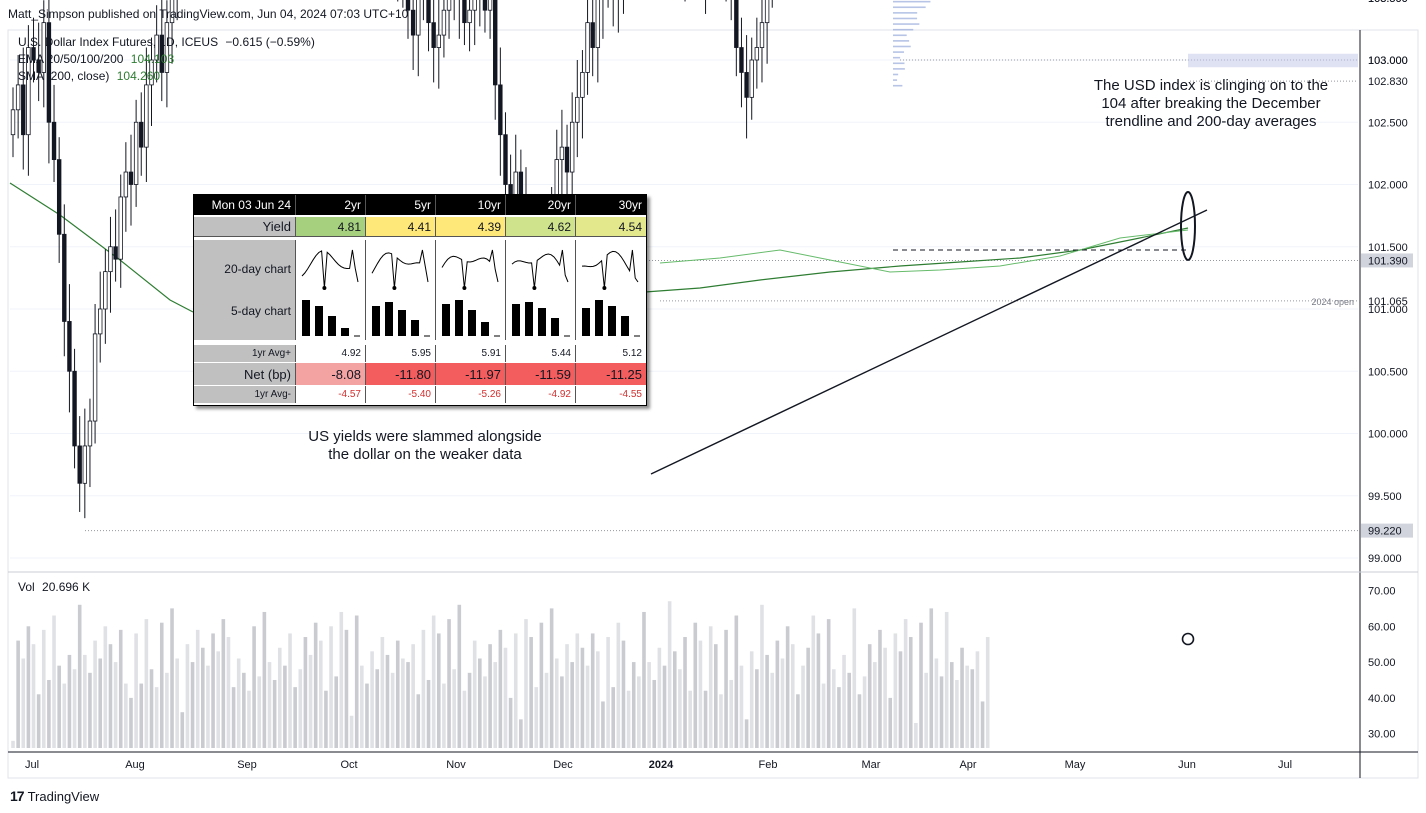  Describe the element at coordinates (1388, 310) in the screenshot. I see `price-tick-label: 101.000` at that location.